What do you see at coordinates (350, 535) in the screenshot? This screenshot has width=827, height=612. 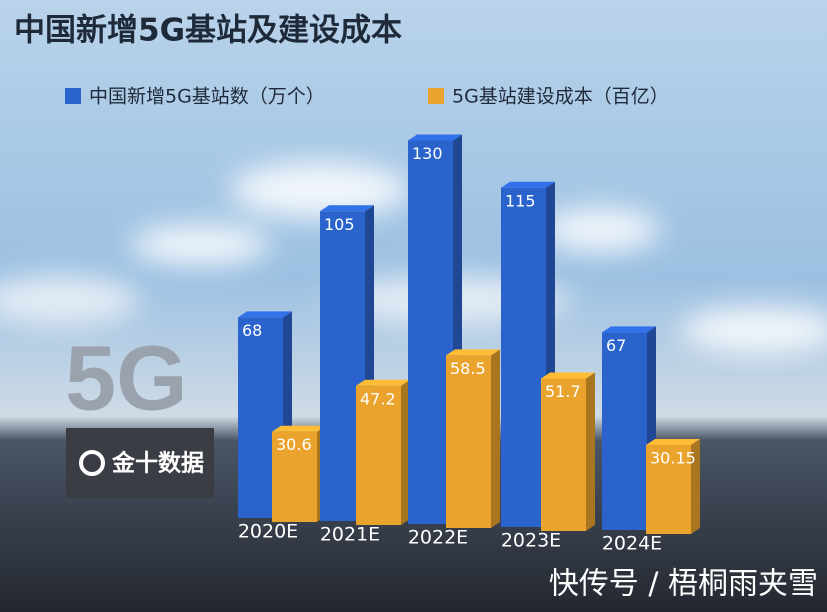 I see `x-tick-label: 2021E` at bounding box center [350, 535].